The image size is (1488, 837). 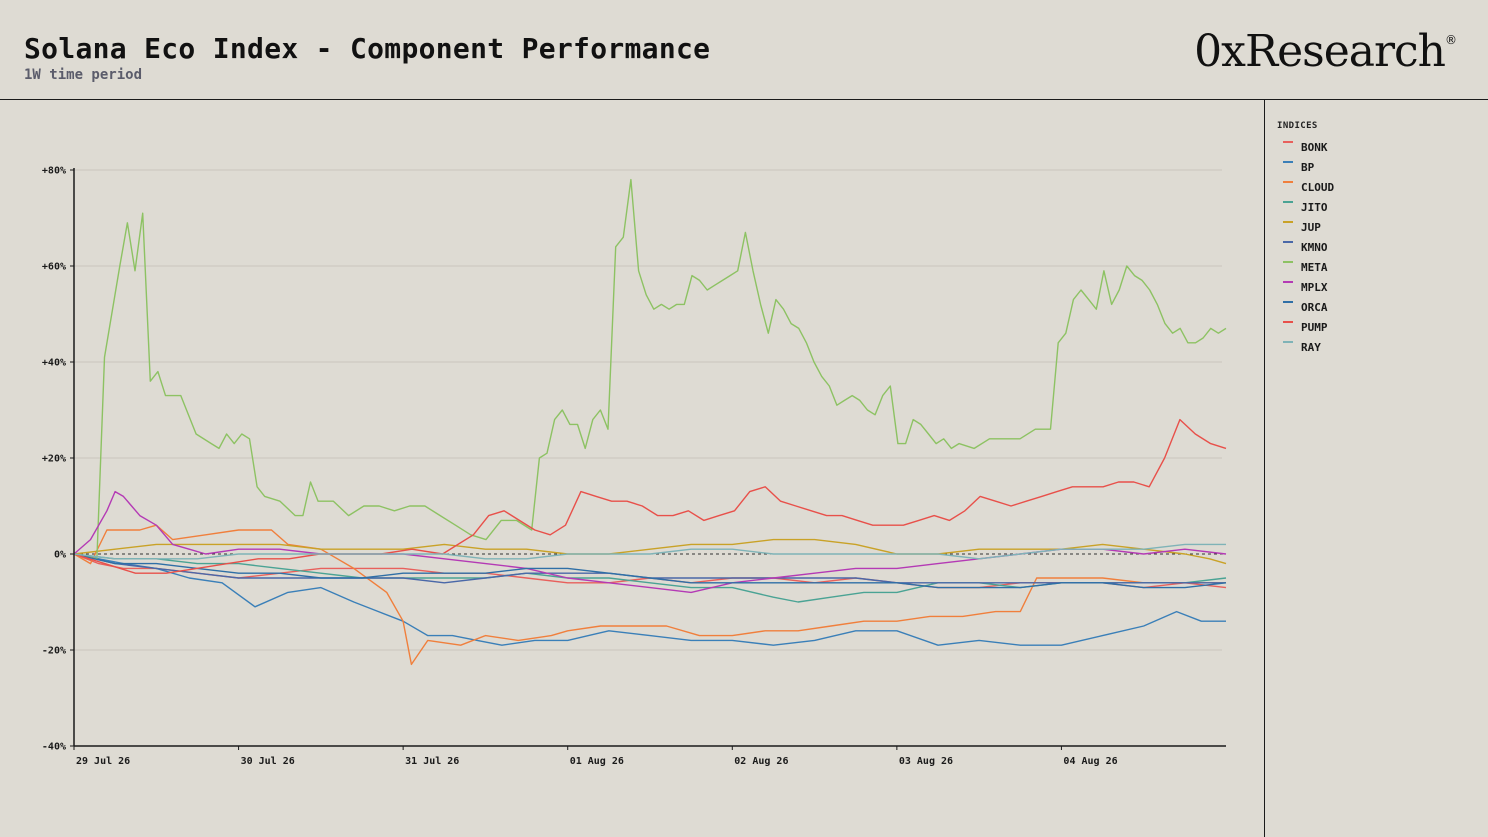 I want to click on y-tick-label: -40%, so click(x=54, y=747).